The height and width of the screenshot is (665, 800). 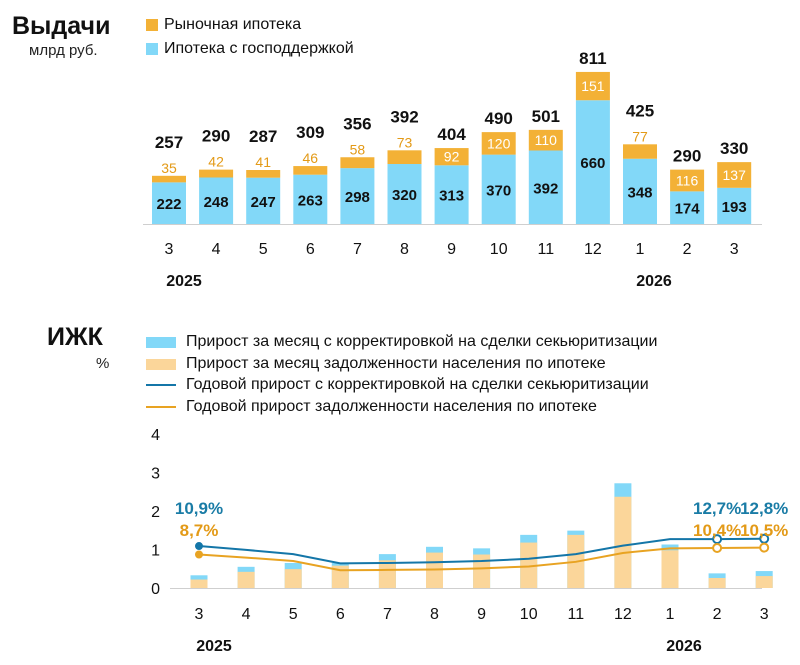 What do you see at coordinates (75, 337) in the screenshot?
I see `ihk-title: ИЖК` at bounding box center [75, 337].